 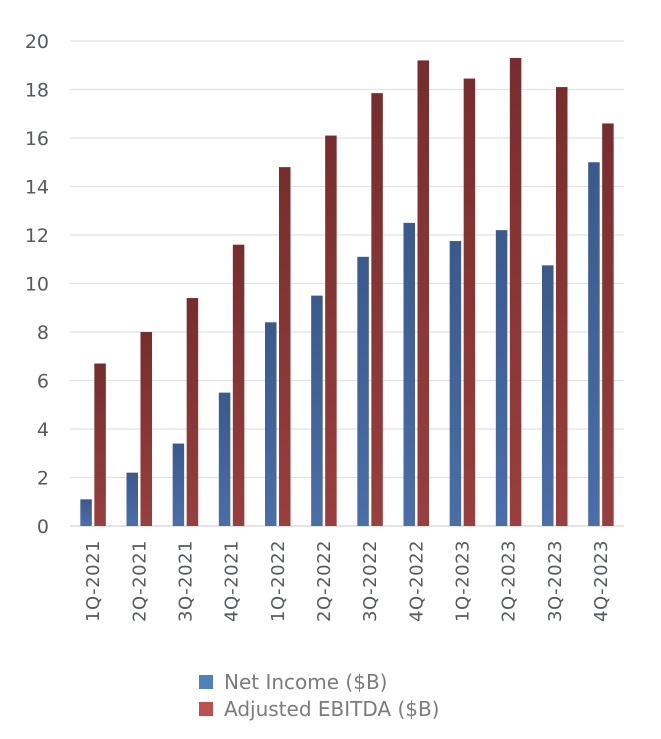 I want to click on y-tick-label: 10, so click(x=37, y=285).